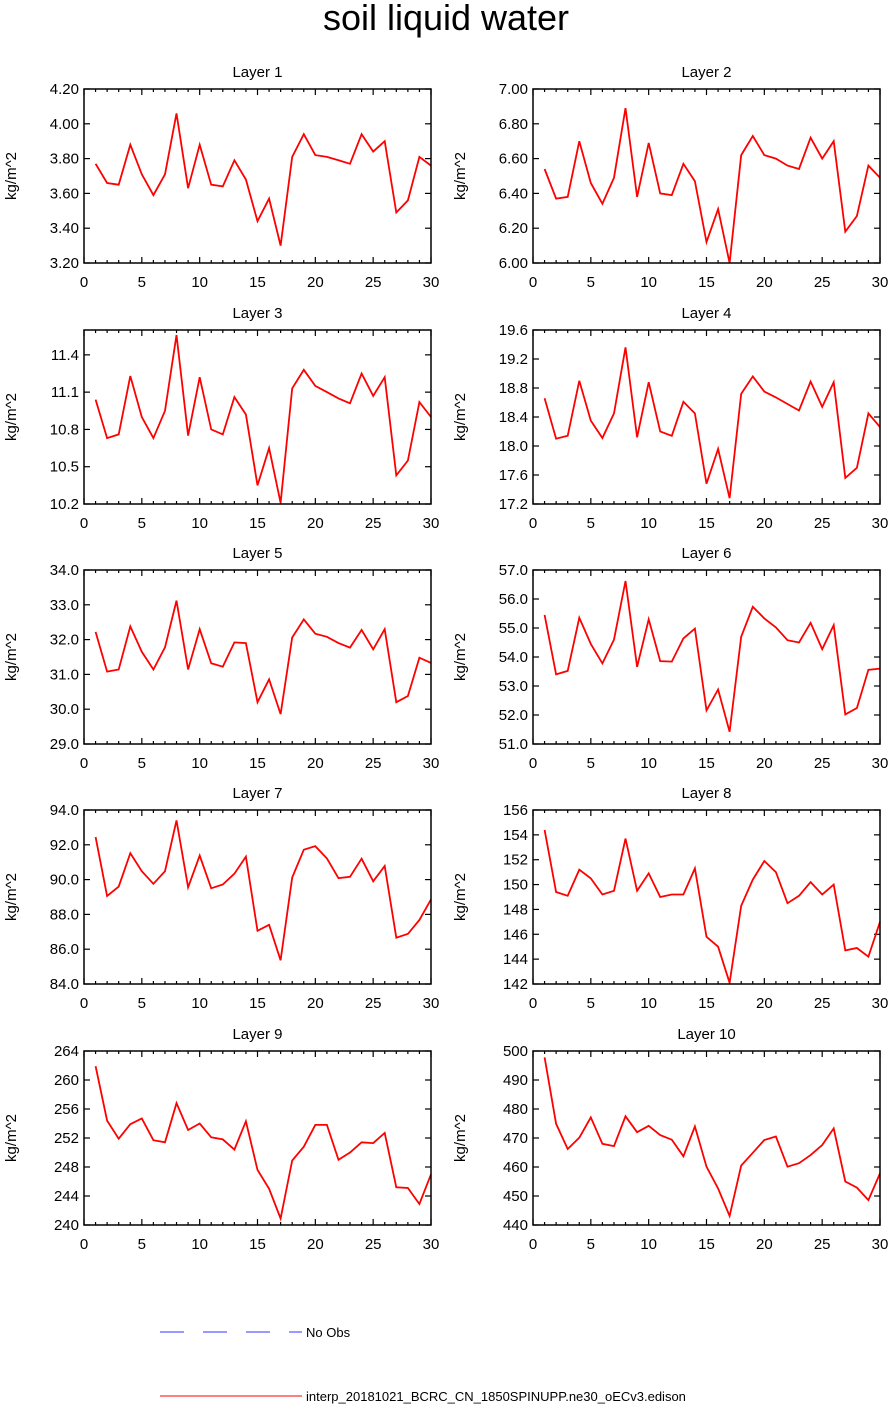 This screenshot has width=892, height=1406. I want to click on y-tick-label: 146, so click(515, 934).